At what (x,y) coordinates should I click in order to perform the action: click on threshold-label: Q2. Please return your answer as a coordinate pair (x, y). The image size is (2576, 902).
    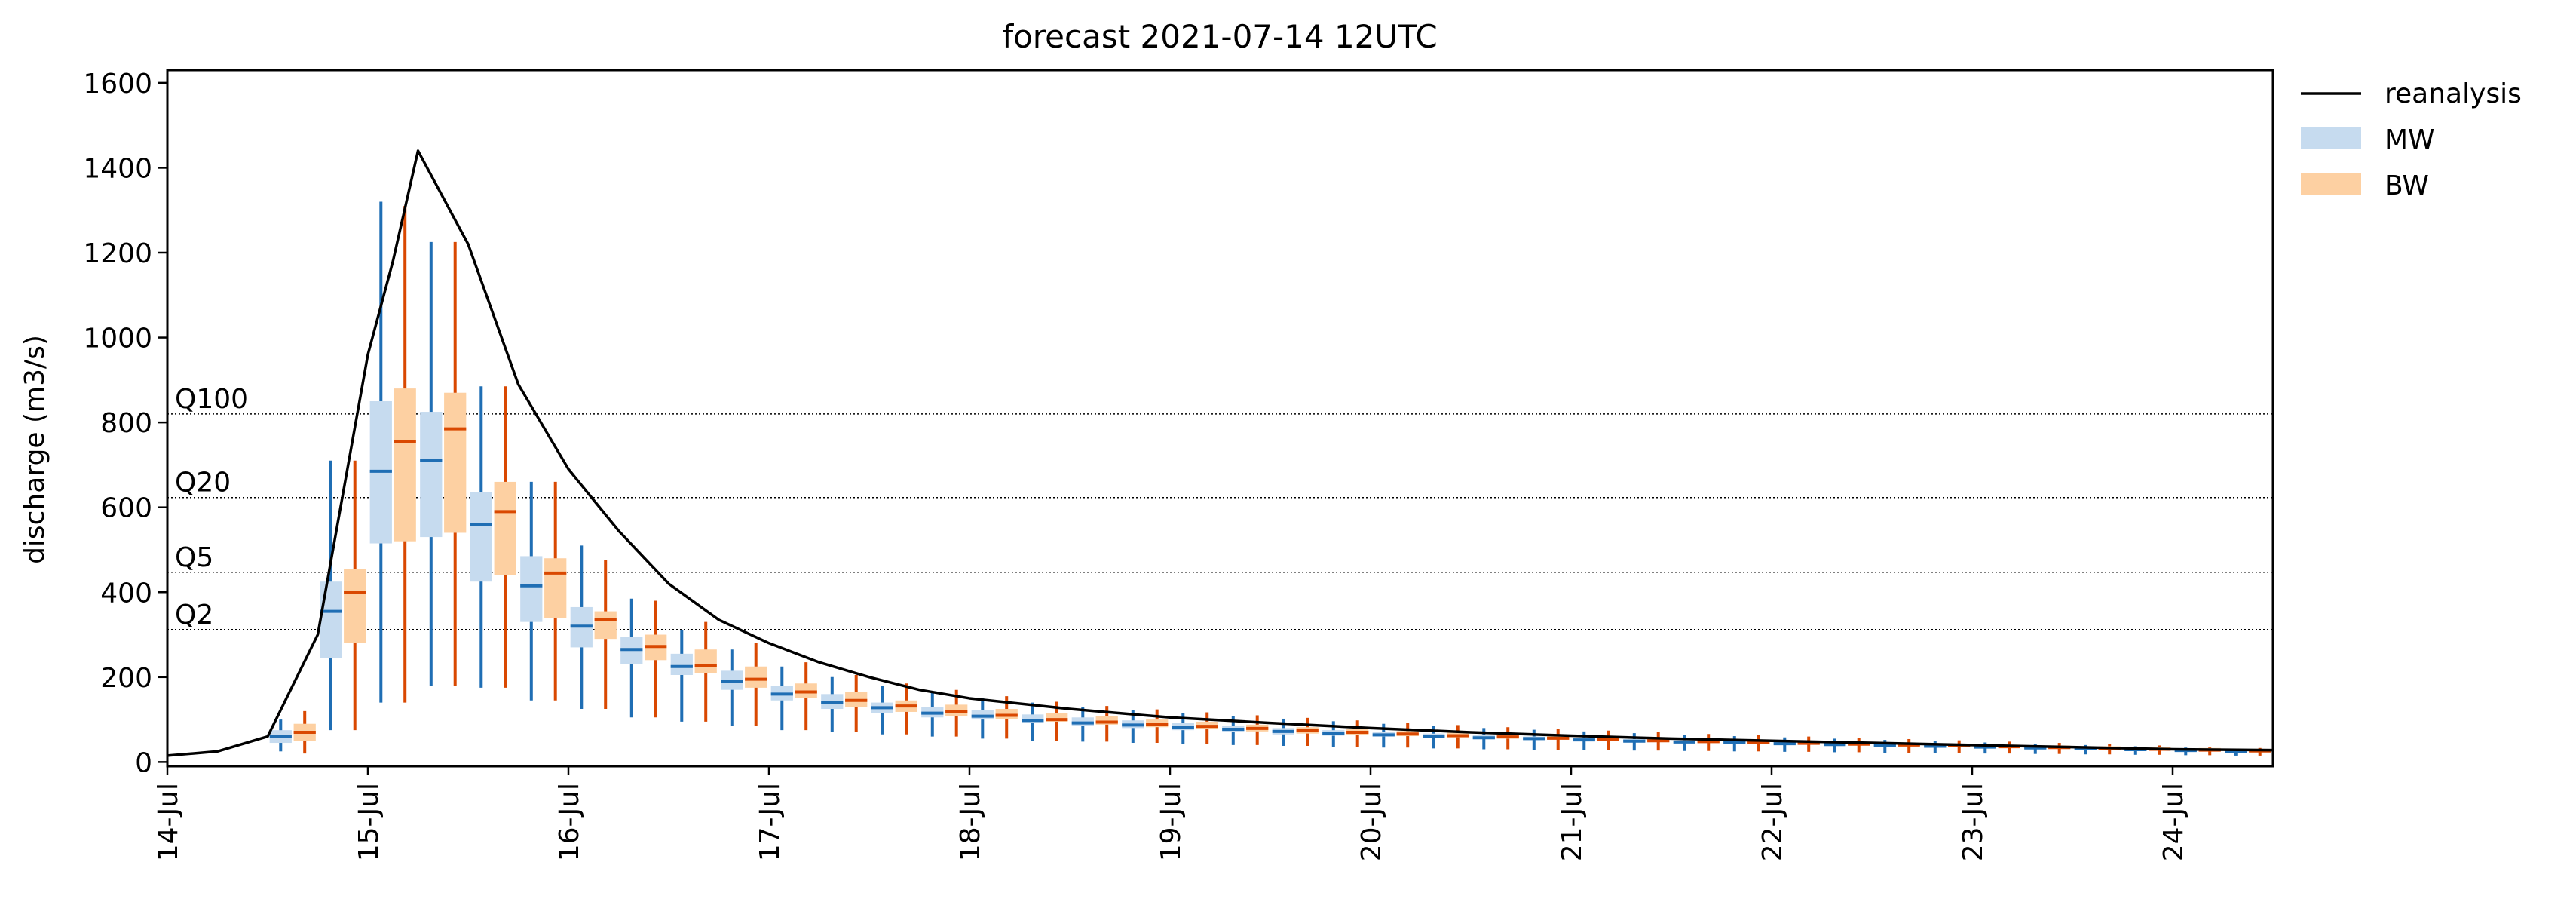
    Looking at the image, I should click on (194, 615).